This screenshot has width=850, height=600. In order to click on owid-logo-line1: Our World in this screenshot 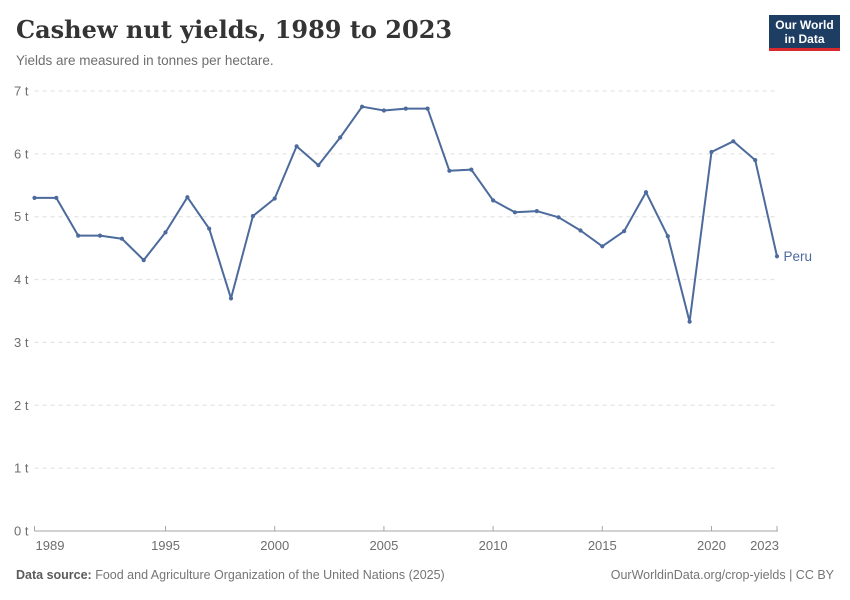, I will do `click(804, 25)`.